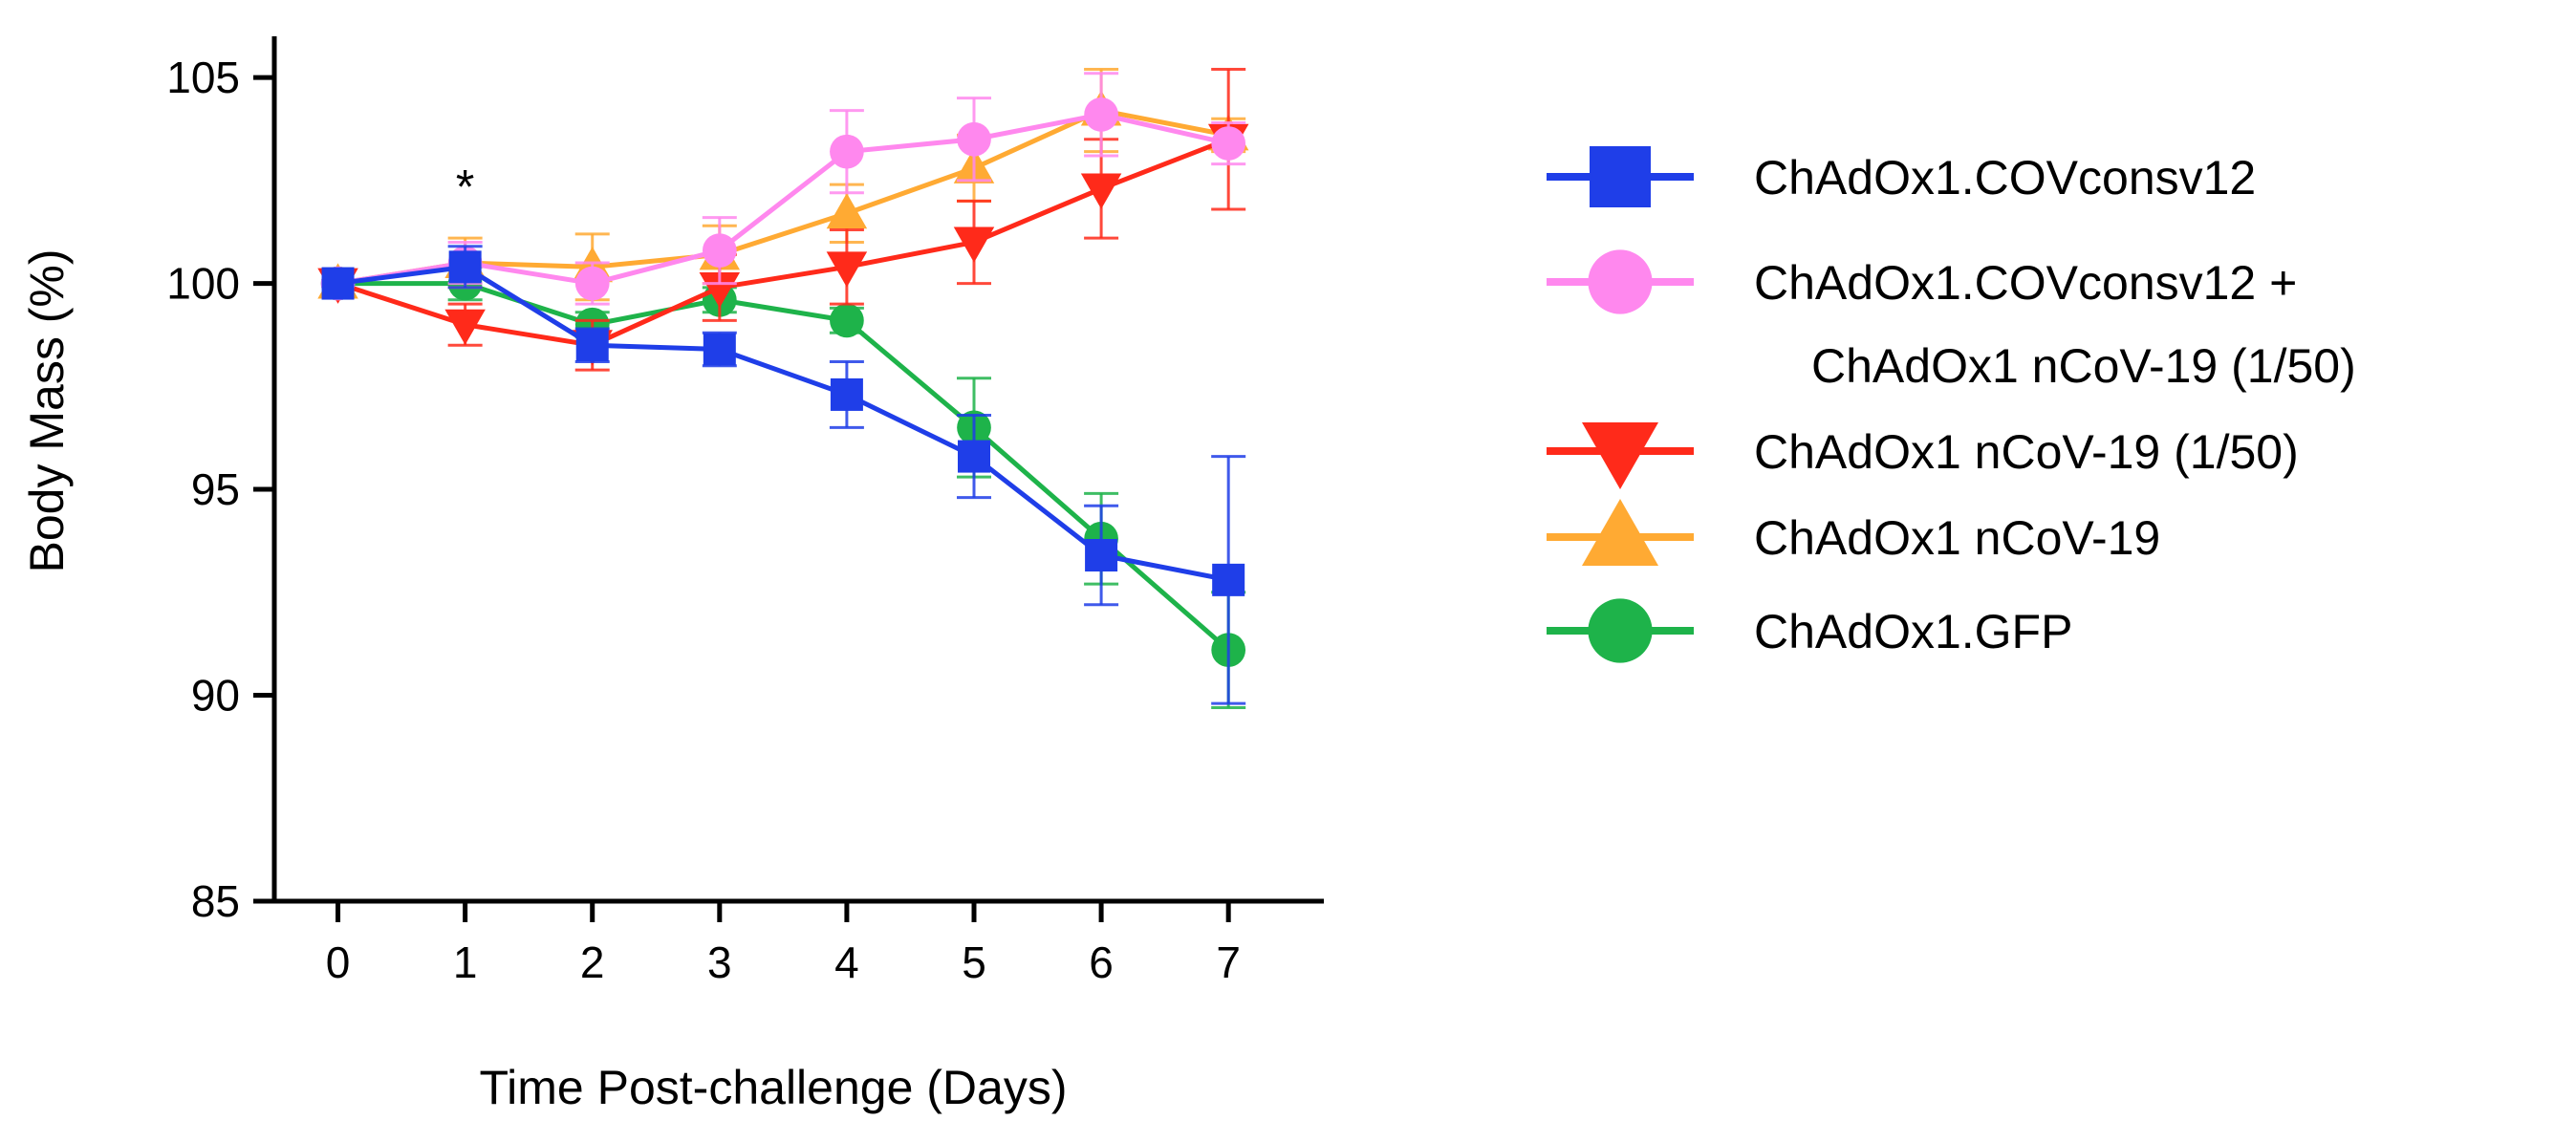 Image resolution: width=2576 pixels, height=1142 pixels. What do you see at coordinates (465, 187) in the screenshot?
I see `significance-asterisk: *` at bounding box center [465, 187].